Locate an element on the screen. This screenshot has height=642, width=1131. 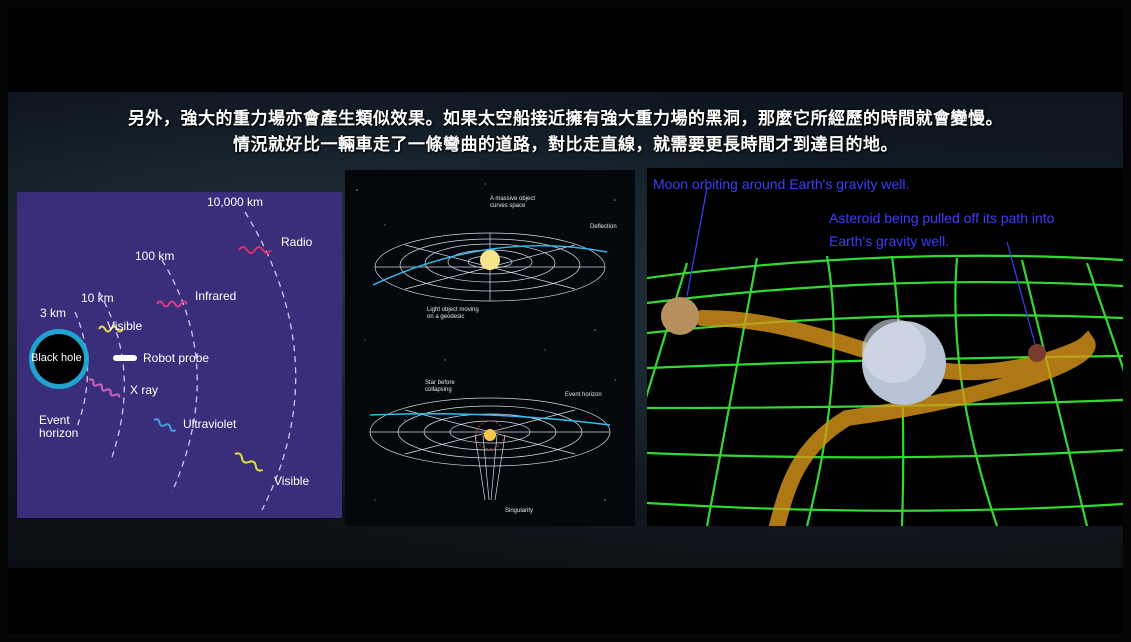
infrared-wave is located at coordinates (172, 304).